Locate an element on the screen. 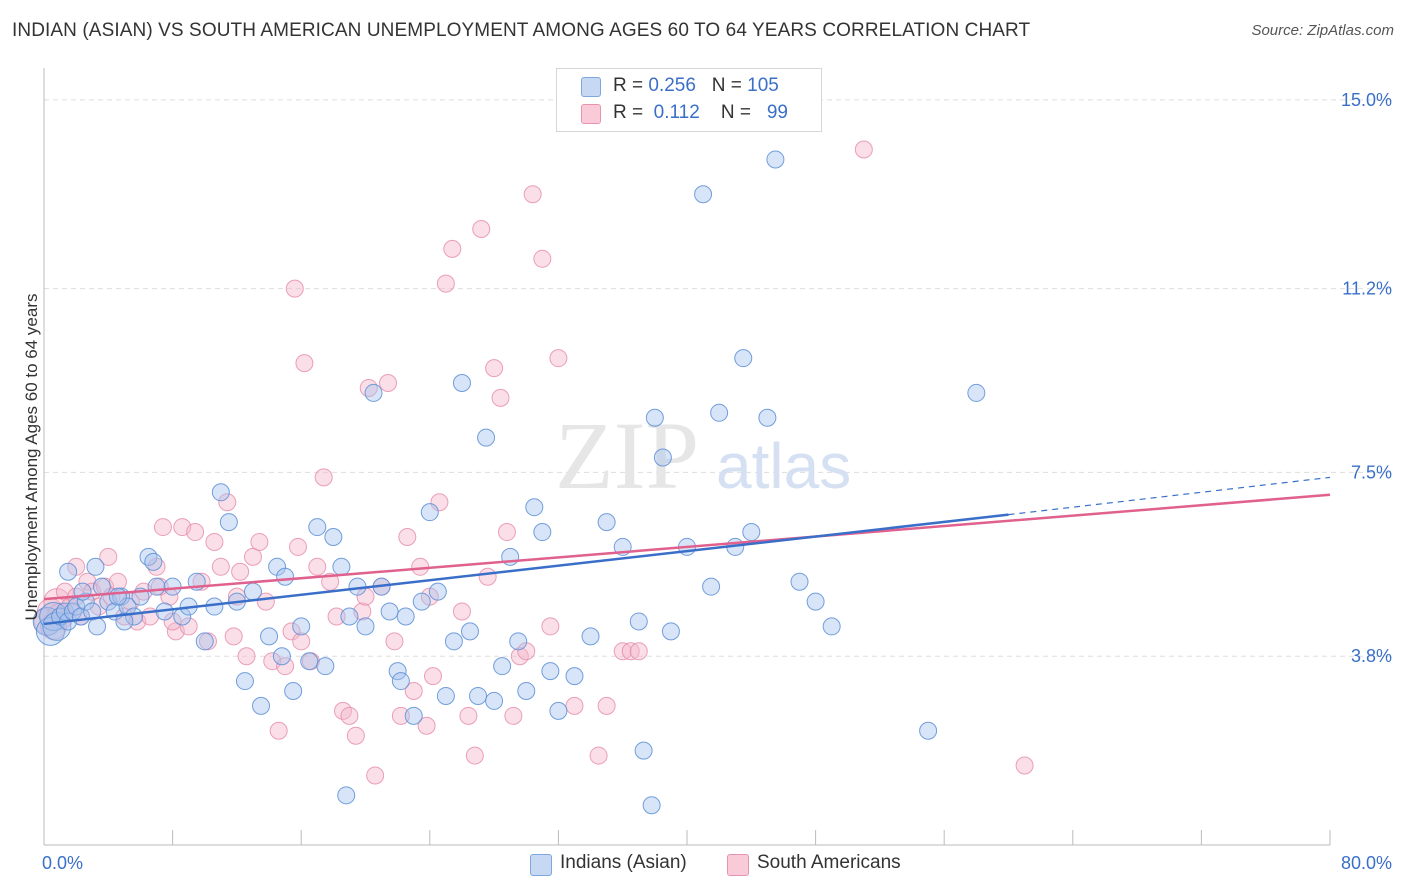 This screenshot has width=1406, height=892. legend-r-value: 0.256 is located at coordinates (672, 85).